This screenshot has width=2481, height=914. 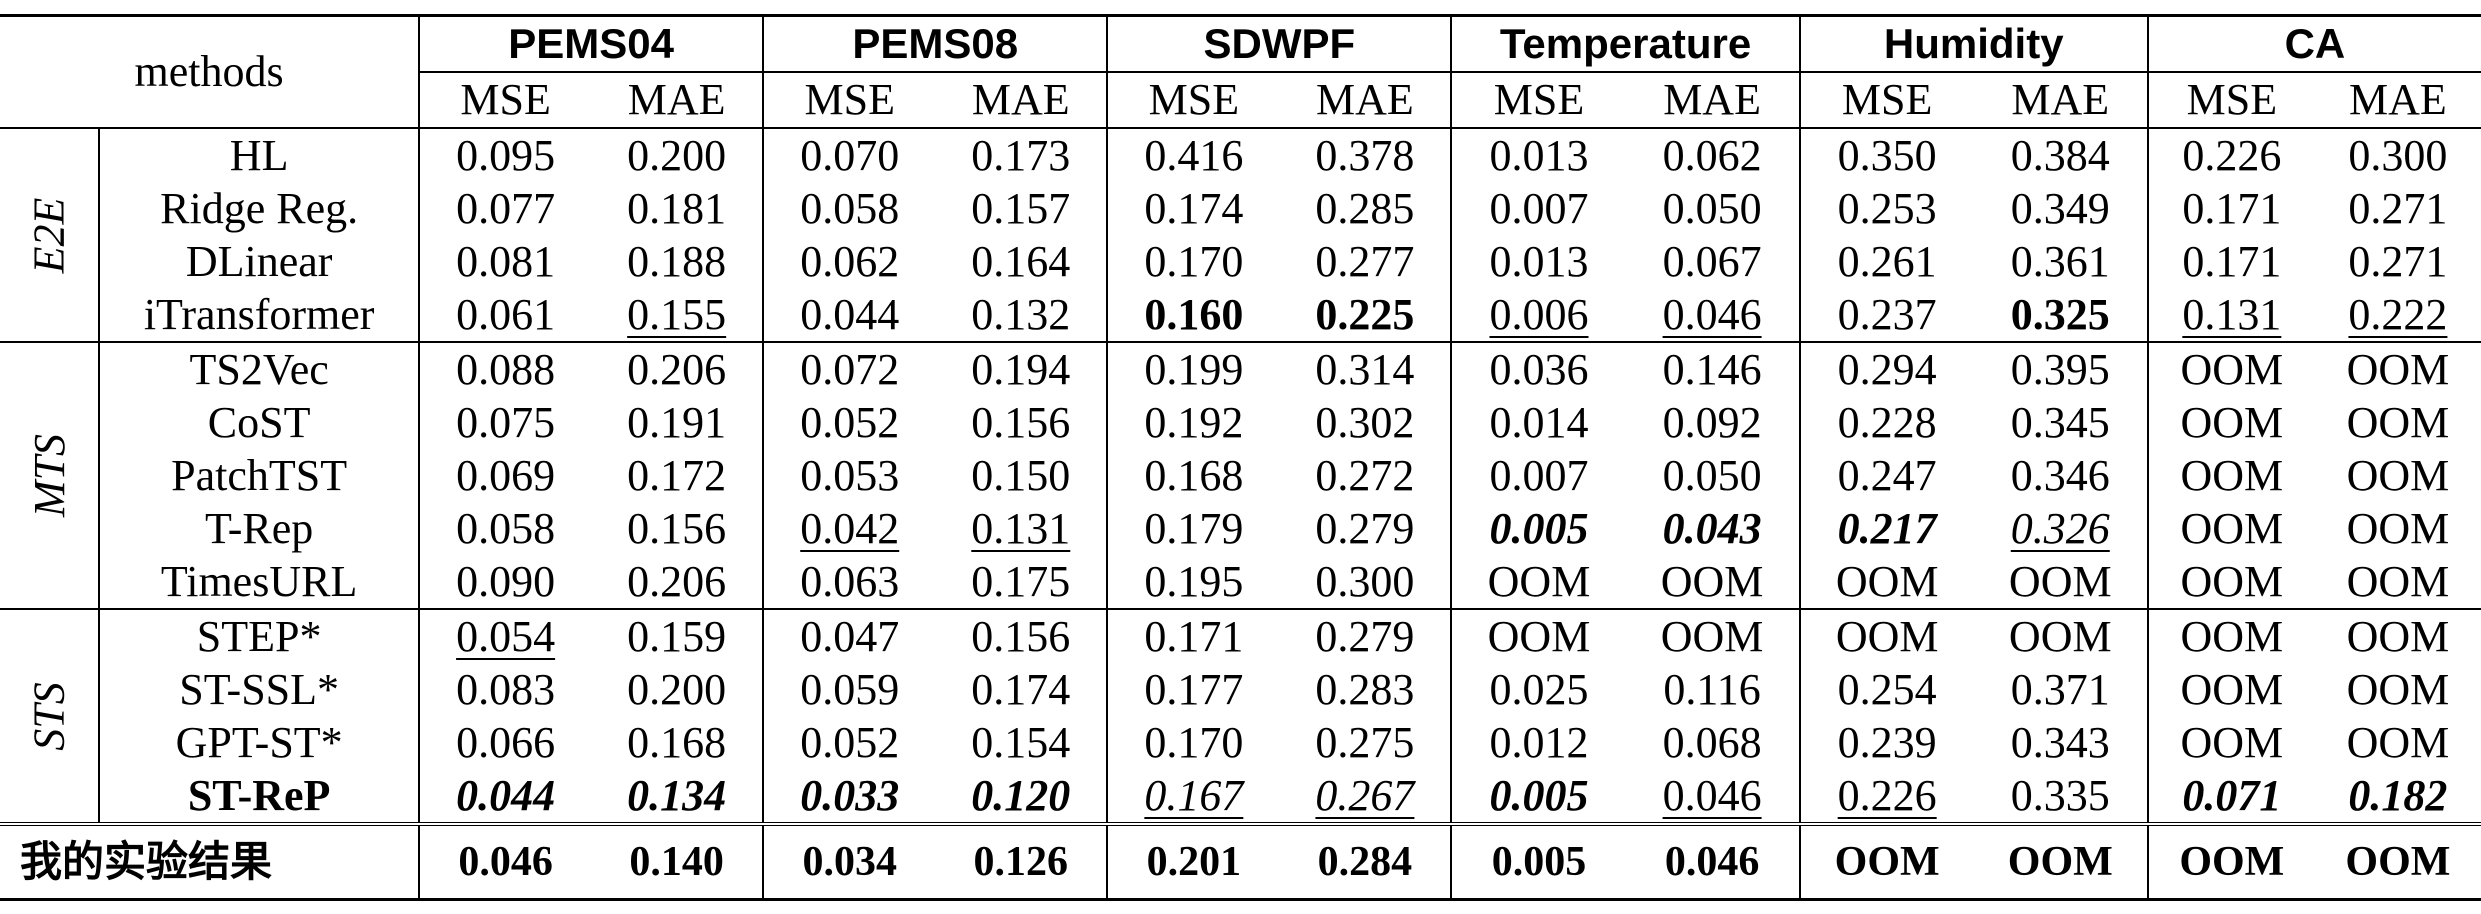 I want to click on cell-text: 0.044, so click(x=506, y=795).